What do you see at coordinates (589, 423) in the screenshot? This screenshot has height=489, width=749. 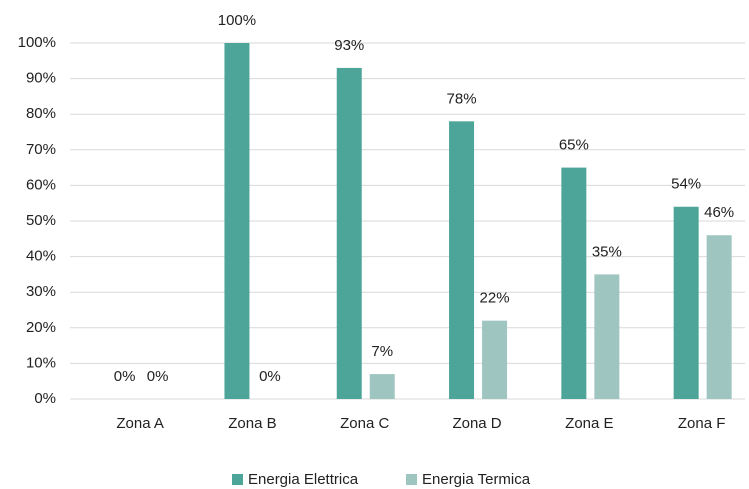 I see `x-tick-label: Zona E` at bounding box center [589, 423].